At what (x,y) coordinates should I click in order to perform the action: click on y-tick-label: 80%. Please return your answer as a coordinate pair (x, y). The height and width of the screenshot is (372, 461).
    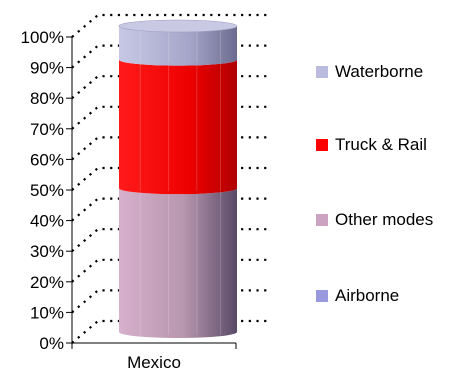
    Looking at the image, I should click on (47, 98).